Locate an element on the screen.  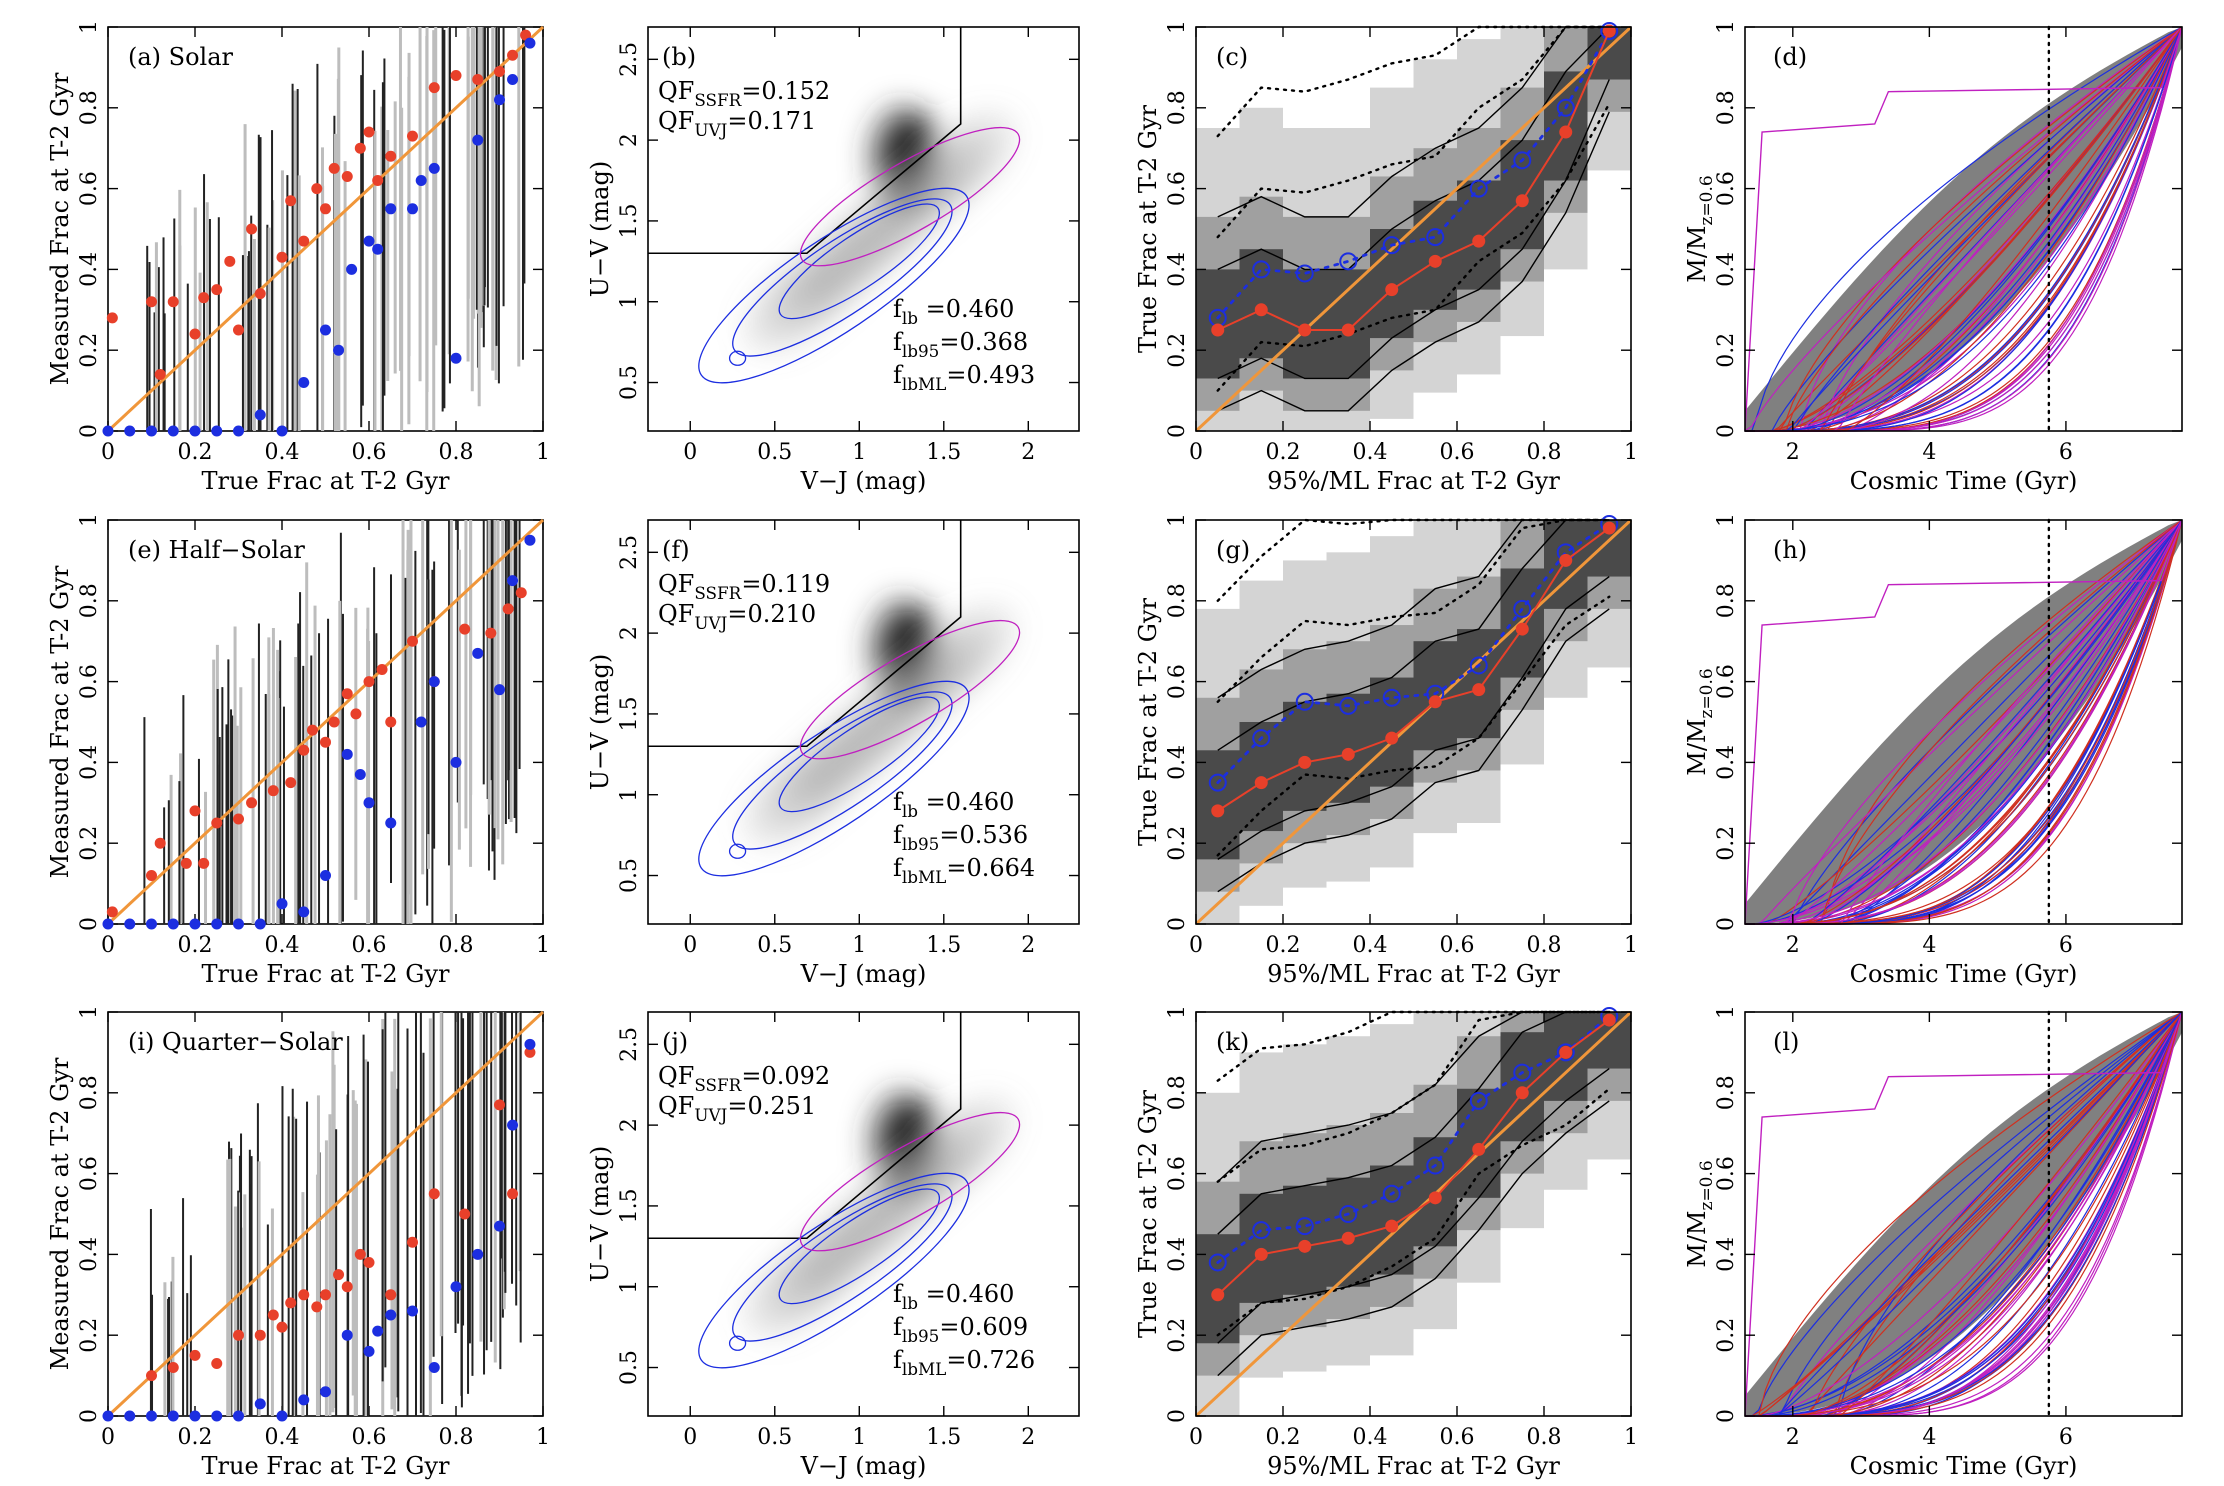
blue-contours is located at coordinates (834, 285).